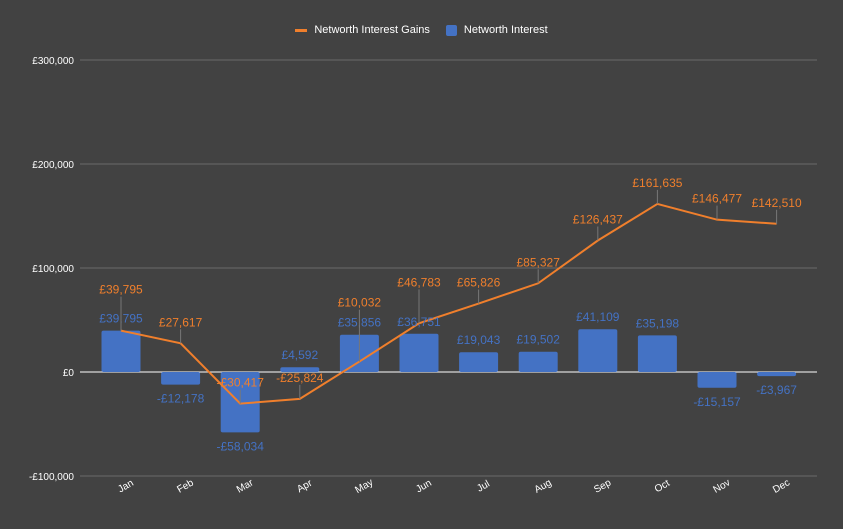 This screenshot has width=843, height=529. I want to click on line-swatch-icon, so click(301, 30).